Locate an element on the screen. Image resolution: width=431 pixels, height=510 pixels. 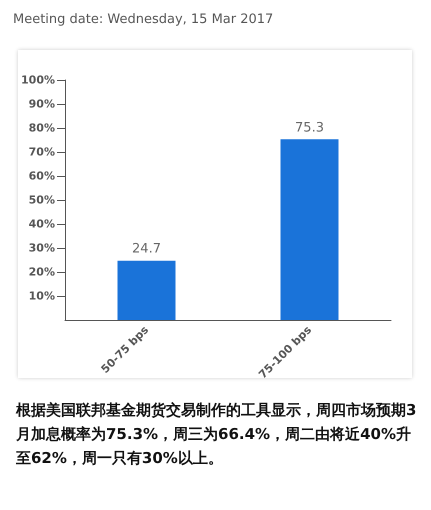
y-tick-label: 10% is located at coordinates (41, 296).